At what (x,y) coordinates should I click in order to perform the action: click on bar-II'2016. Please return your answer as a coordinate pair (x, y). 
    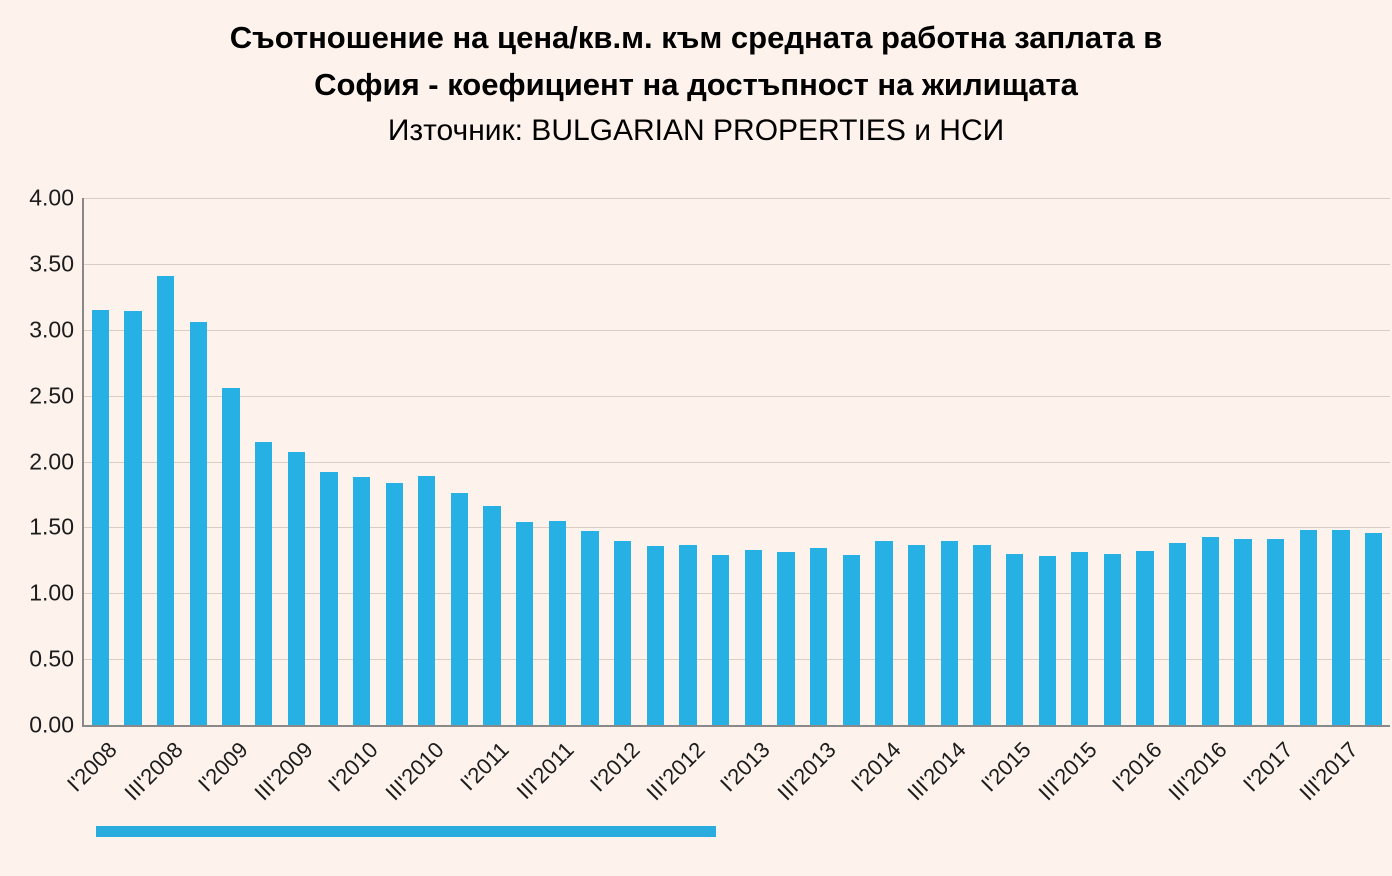
    Looking at the image, I should click on (1178, 634).